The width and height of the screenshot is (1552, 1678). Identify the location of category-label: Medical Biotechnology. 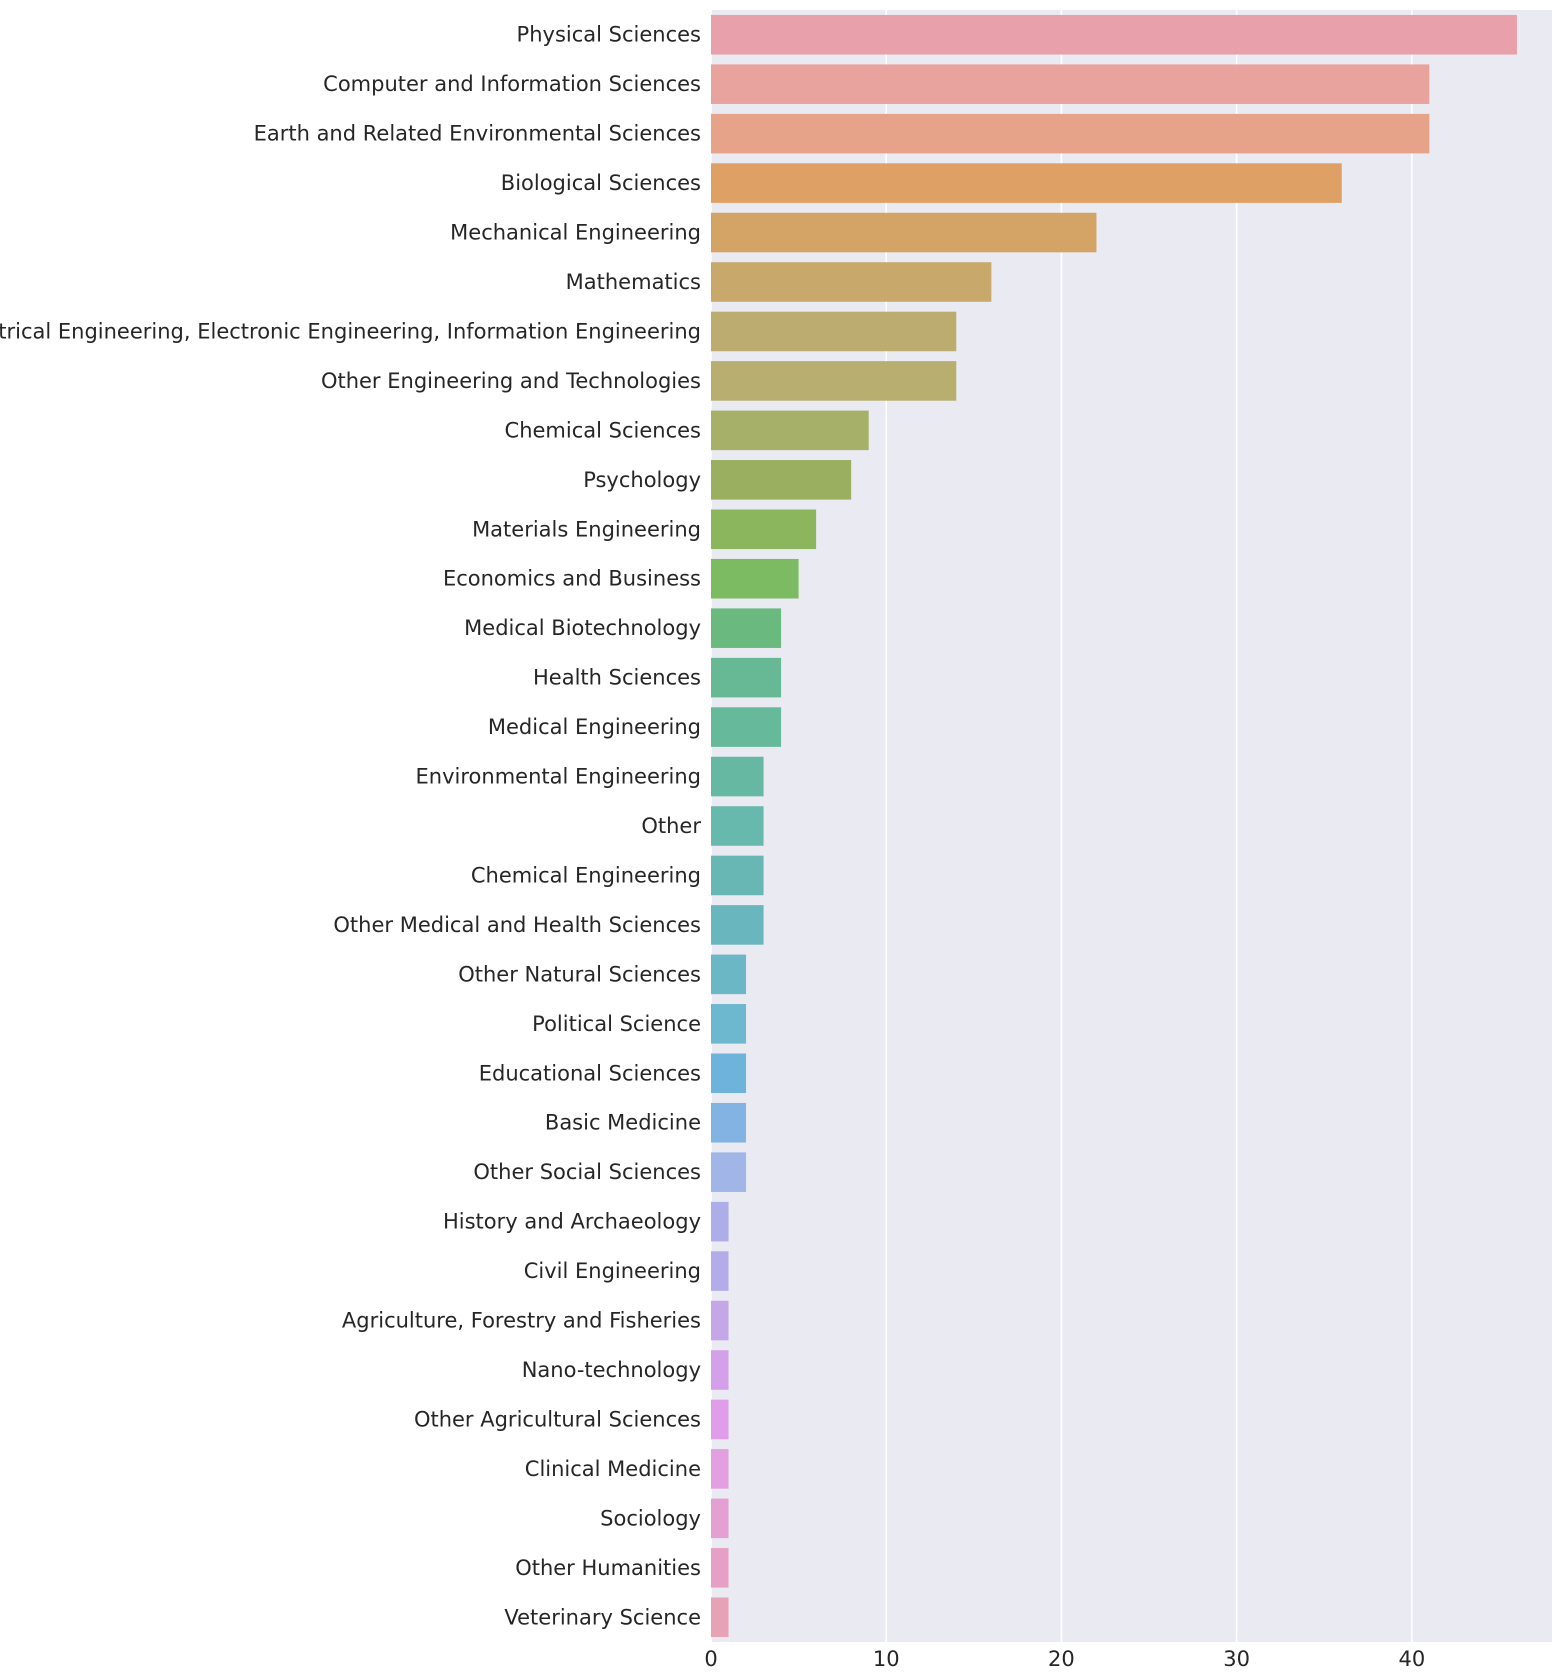
(582, 628).